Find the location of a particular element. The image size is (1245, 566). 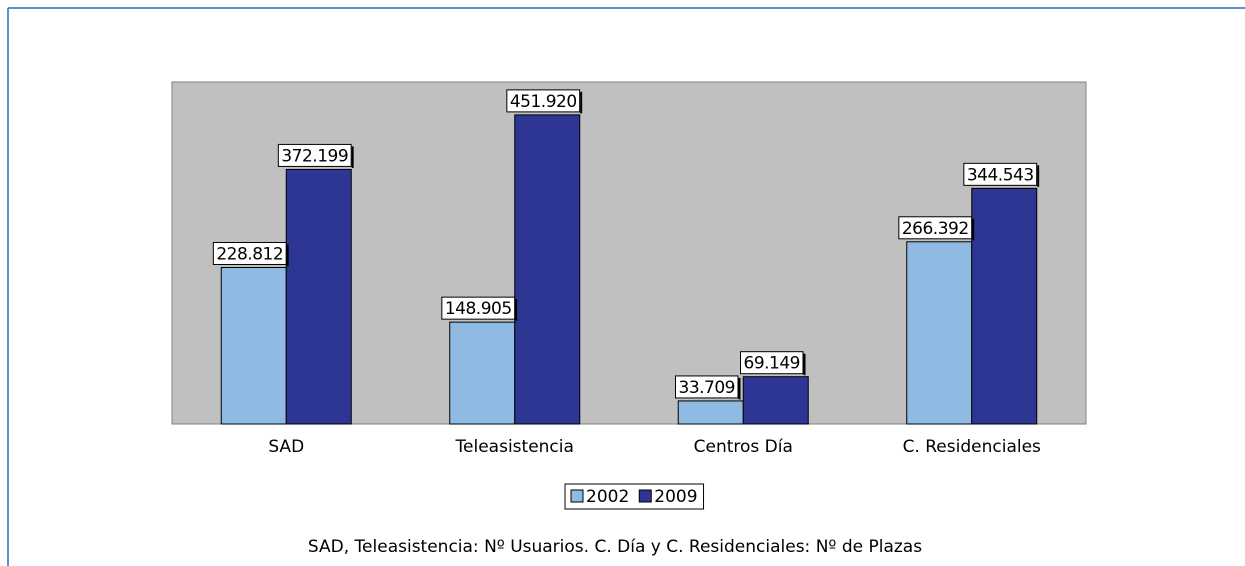

x-tick-label: C. Residenciales is located at coordinates (972, 447).